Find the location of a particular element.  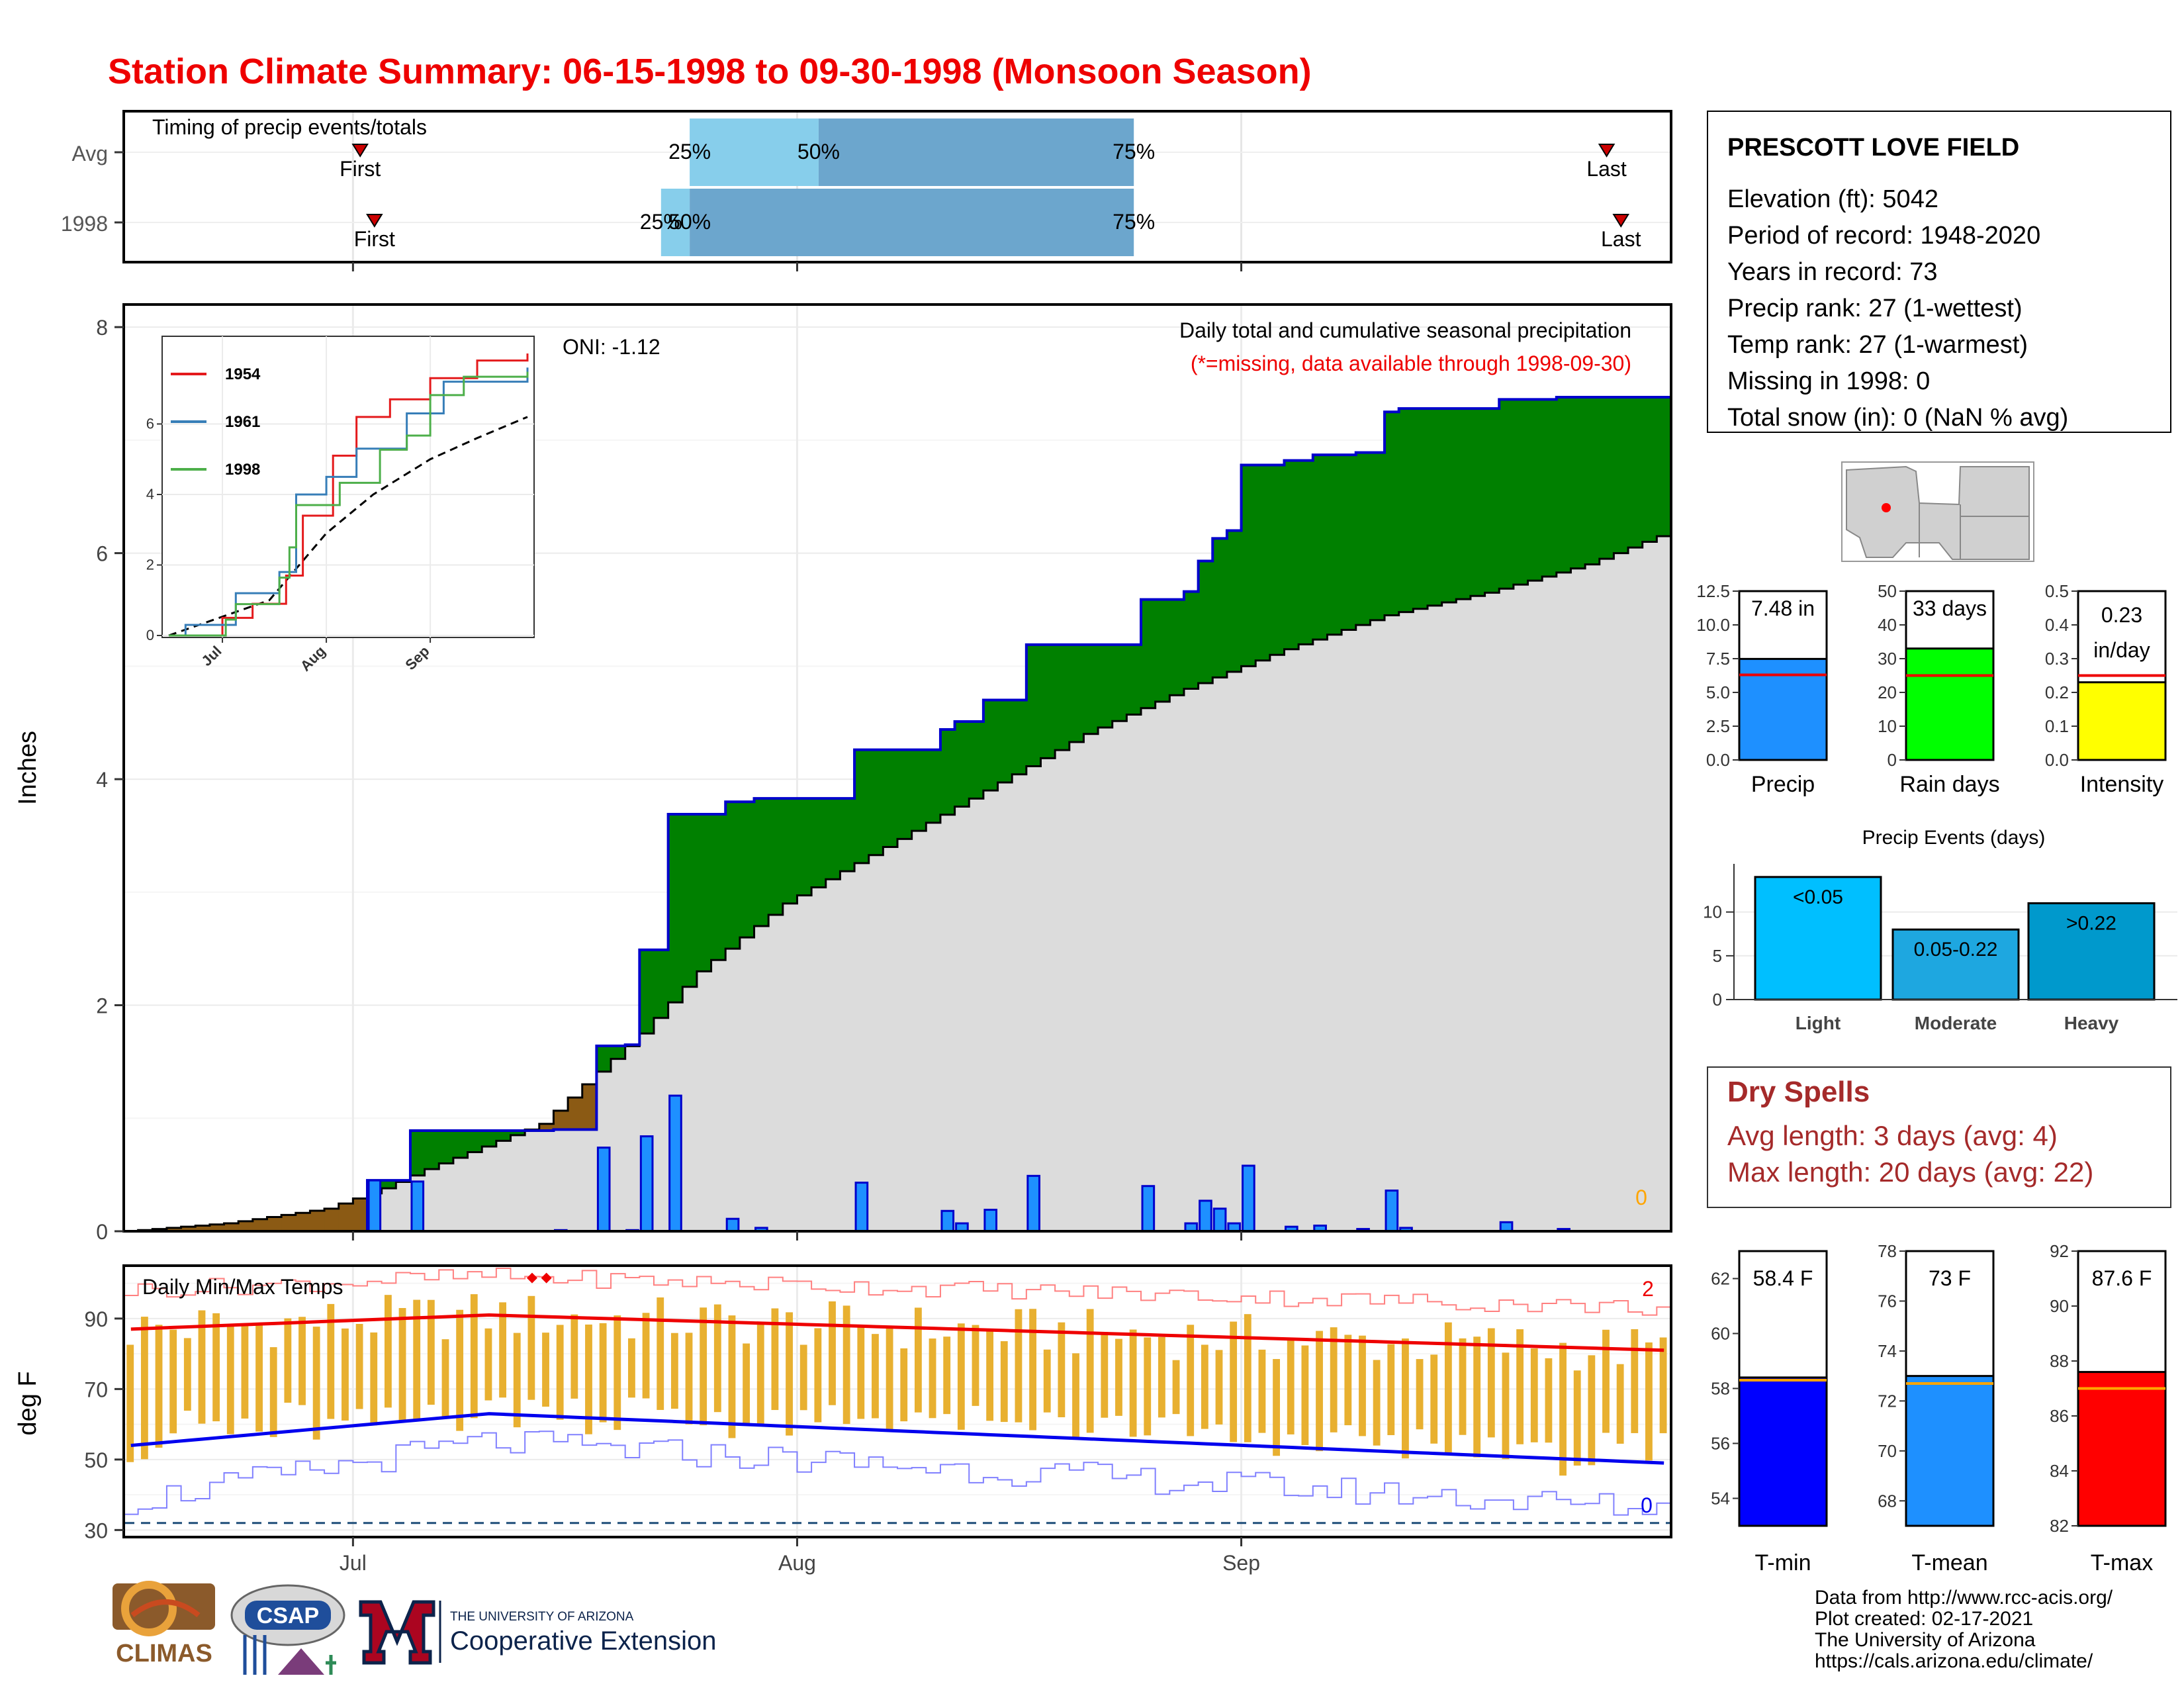

mini-bar-y-tick-label: 0.1 is located at coordinates (2057, 726).